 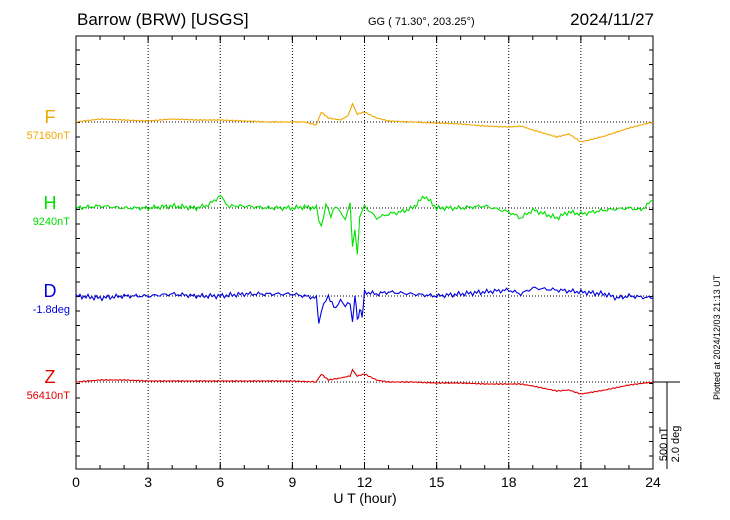 What do you see at coordinates (364, 482) in the screenshot?
I see `x-tick-label: 12` at bounding box center [364, 482].